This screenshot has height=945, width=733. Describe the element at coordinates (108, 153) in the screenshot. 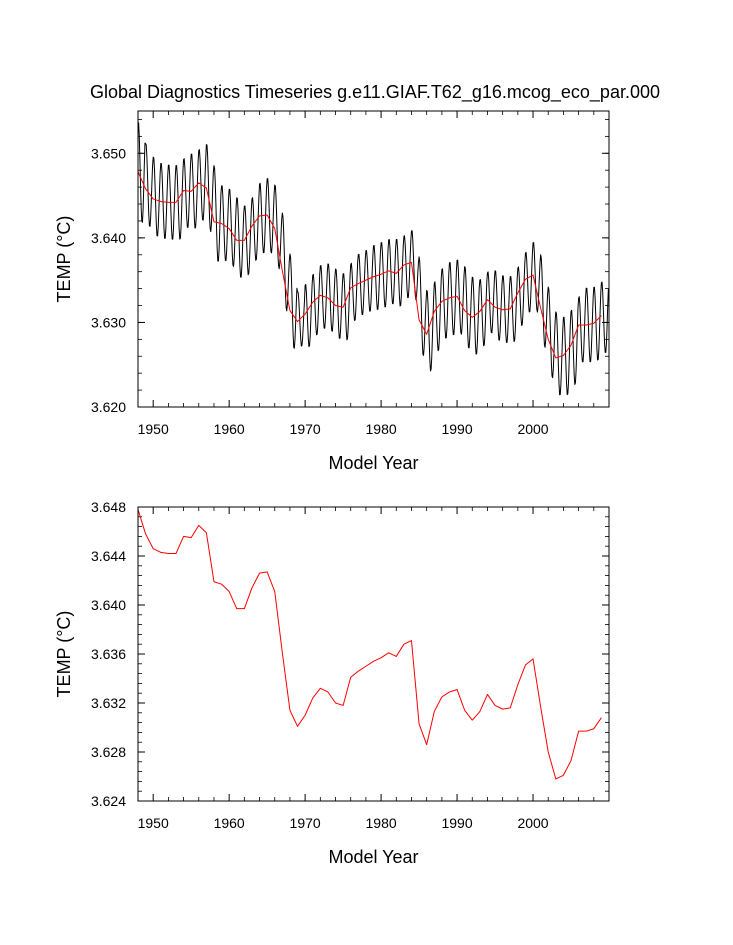

I see `y-tick-label: 3.650` at that location.